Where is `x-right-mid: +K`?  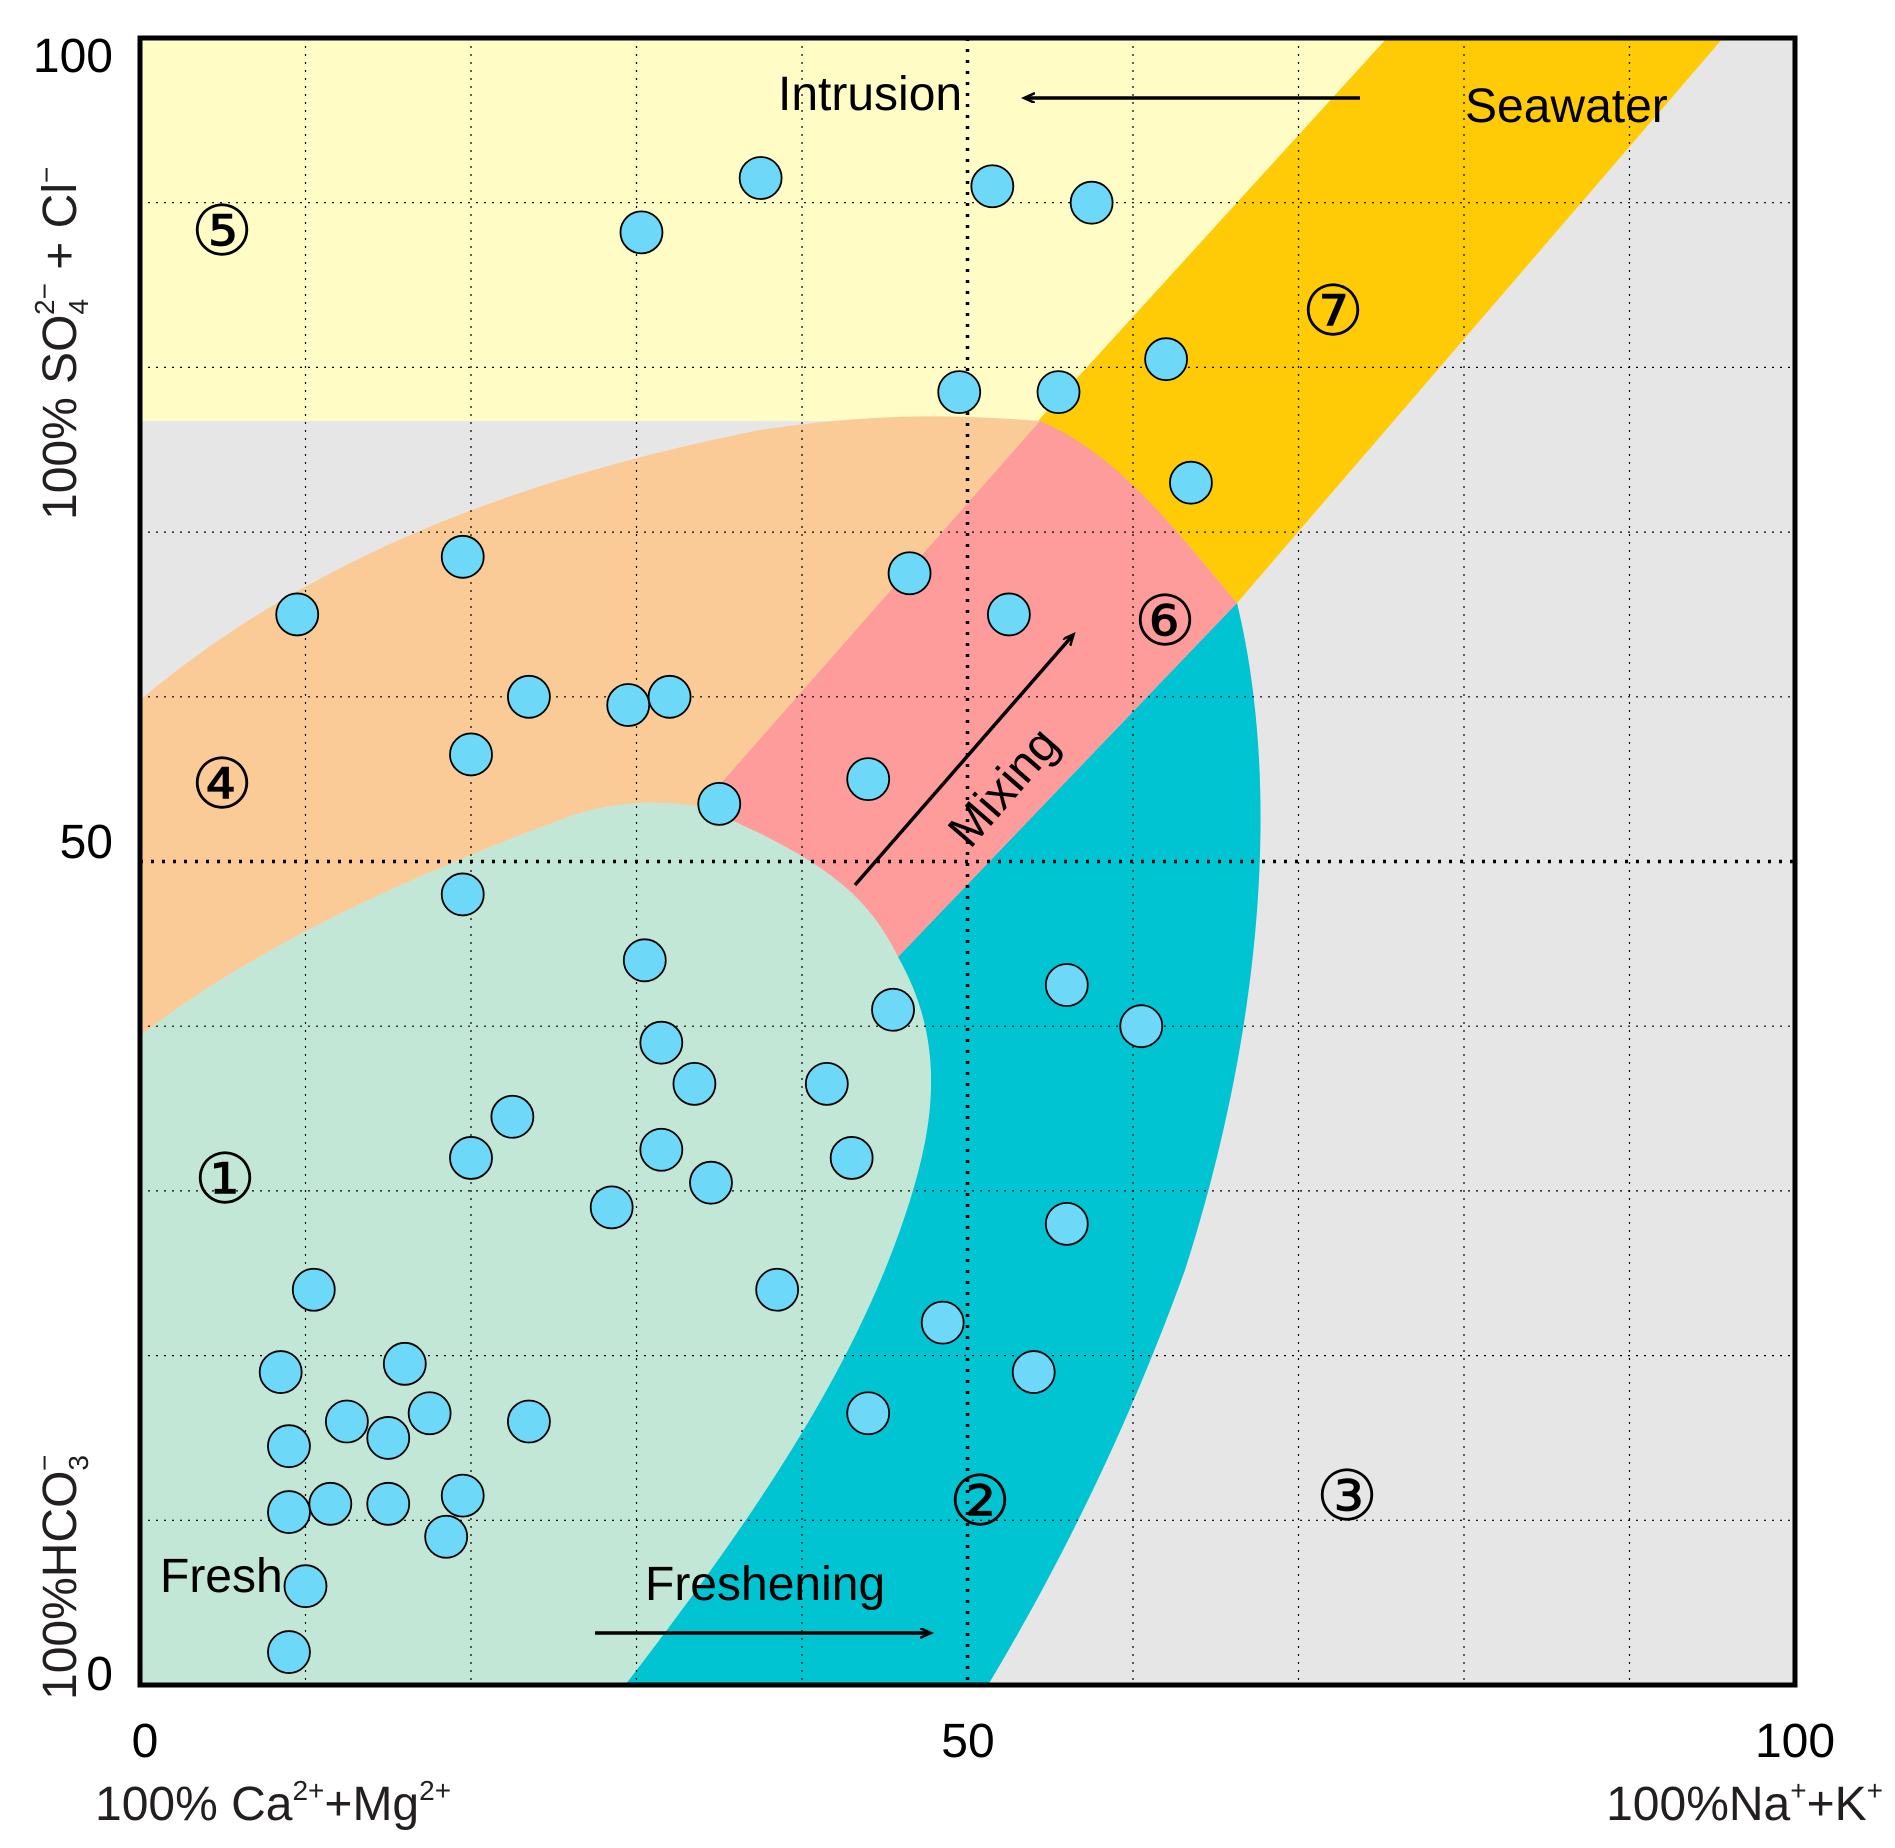 x-right-mid: +K is located at coordinates (1837, 1804).